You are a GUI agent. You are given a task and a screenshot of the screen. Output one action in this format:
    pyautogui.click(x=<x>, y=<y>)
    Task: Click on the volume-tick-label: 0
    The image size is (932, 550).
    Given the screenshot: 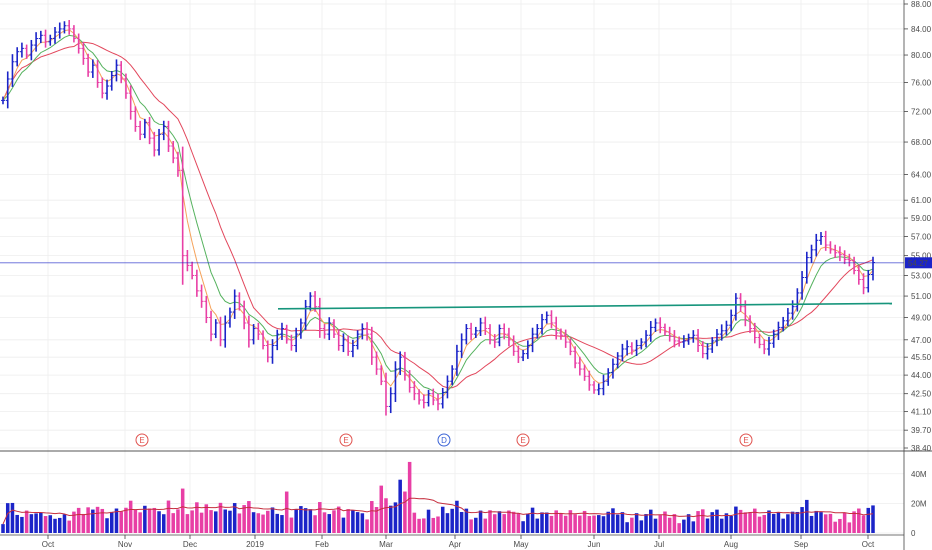 What is the action you would take?
    pyautogui.click(x=913, y=533)
    